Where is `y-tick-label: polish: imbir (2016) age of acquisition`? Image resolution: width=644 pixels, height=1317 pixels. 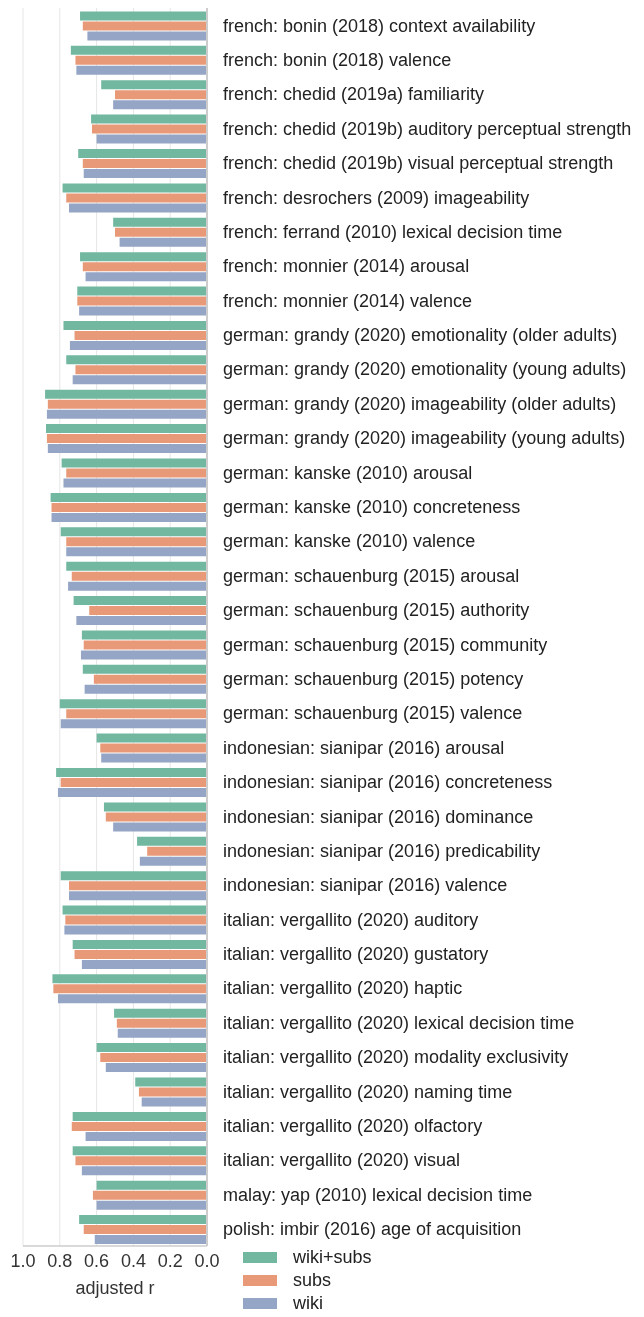 y-tick-label: polish: imbir (2016) age of acquisition is located at coordinates (372, 1229).